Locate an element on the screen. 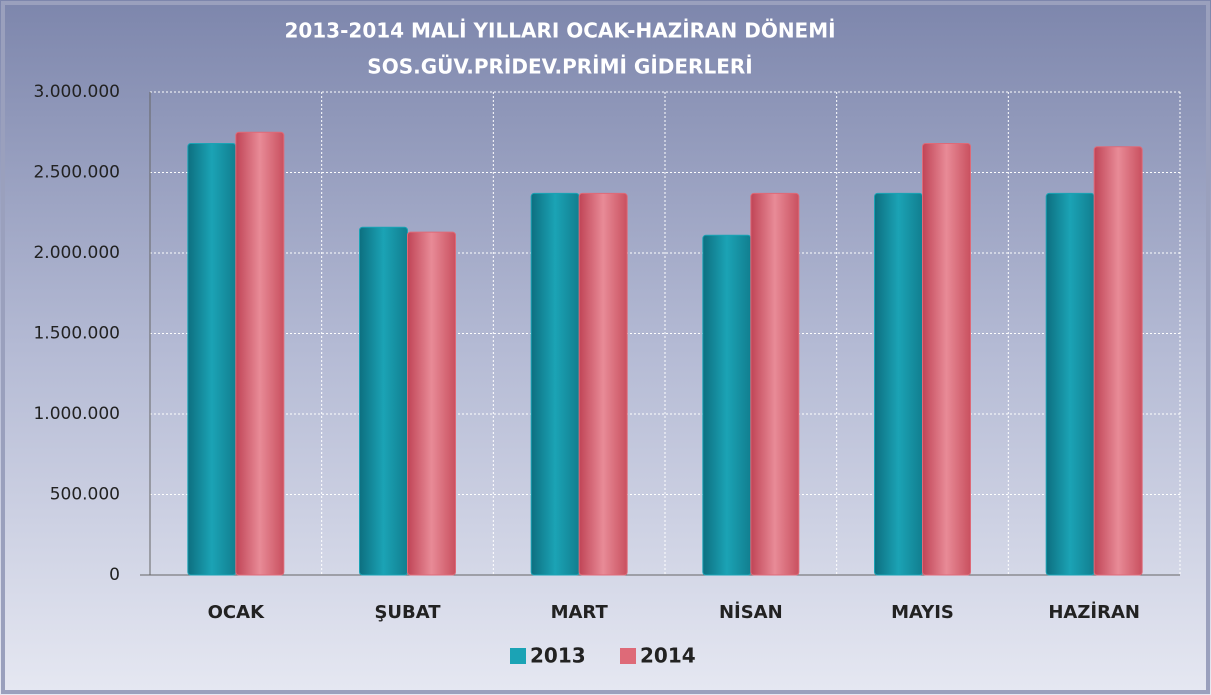  x-tick-label: NİSAN is located at coordinates (751, 612).